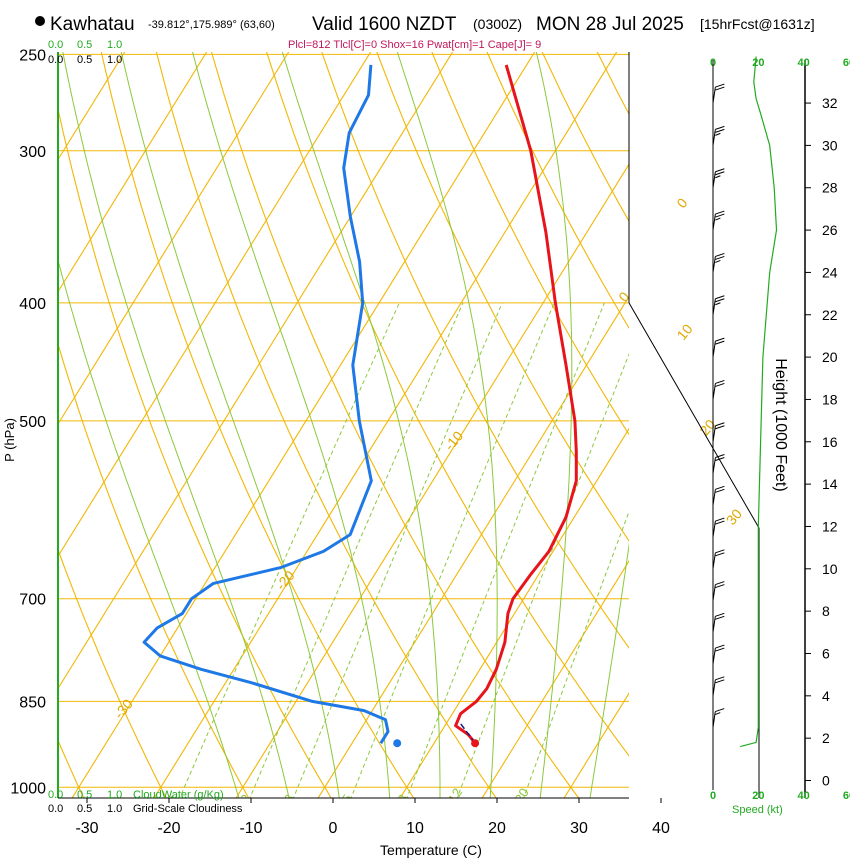 Image resolution: width=850 pixels, height=860 pixels. I want to click on speed-tick-bottom: 0, so click(713, 796).